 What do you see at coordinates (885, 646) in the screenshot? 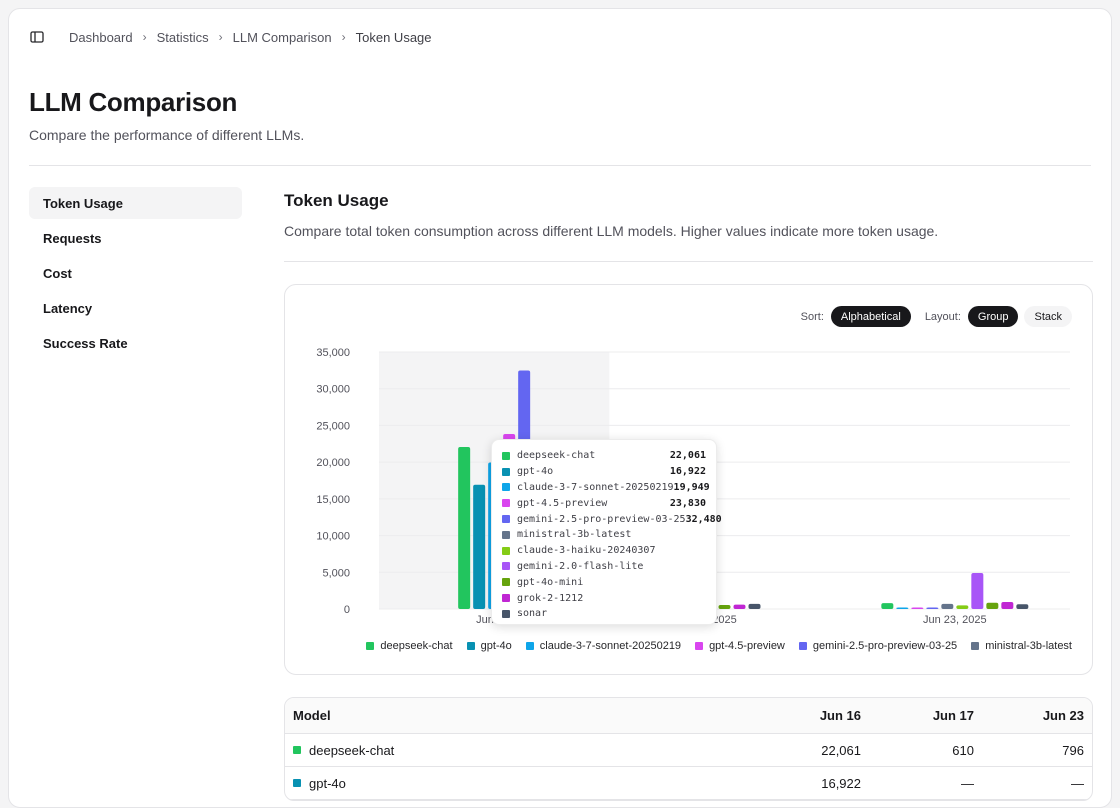
I see `legend-label: gemini-2.5-pro-preview-03-25` at bounding box center [885, 646].